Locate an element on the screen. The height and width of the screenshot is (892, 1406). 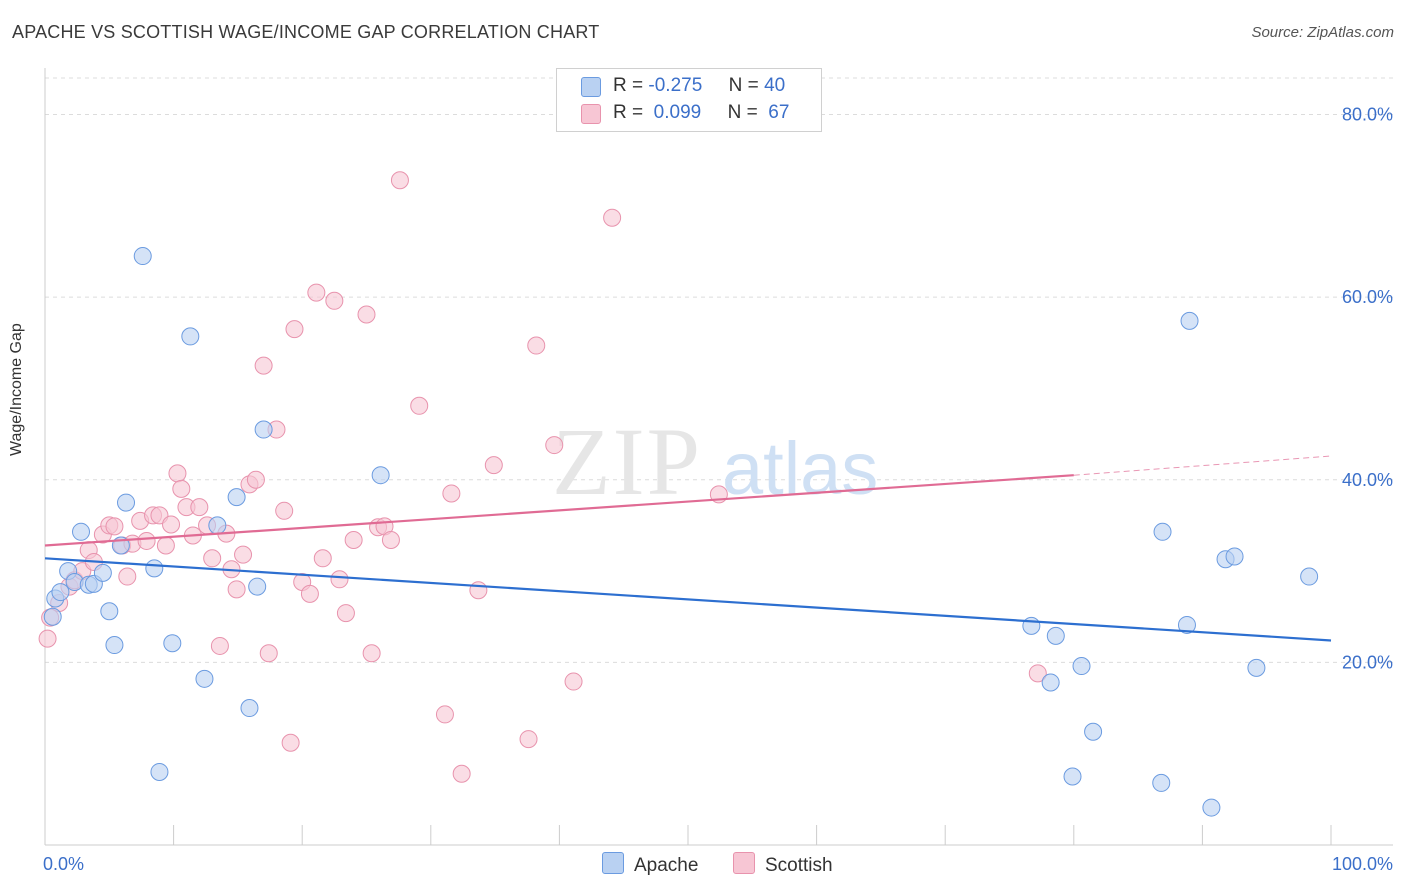
bottom-legend-scottish: Scottish is located at coordinates (783, 864).